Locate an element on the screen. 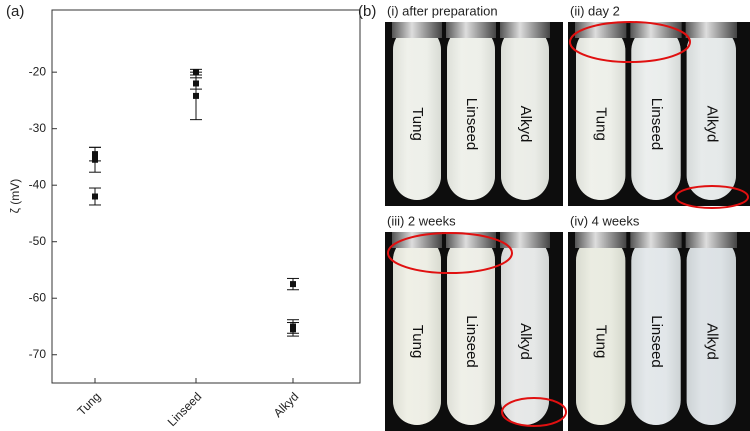 Image resolution: width=750 pixels, height=431 pixels. y-tick-label: -60 is located at coordinates (38, 297).